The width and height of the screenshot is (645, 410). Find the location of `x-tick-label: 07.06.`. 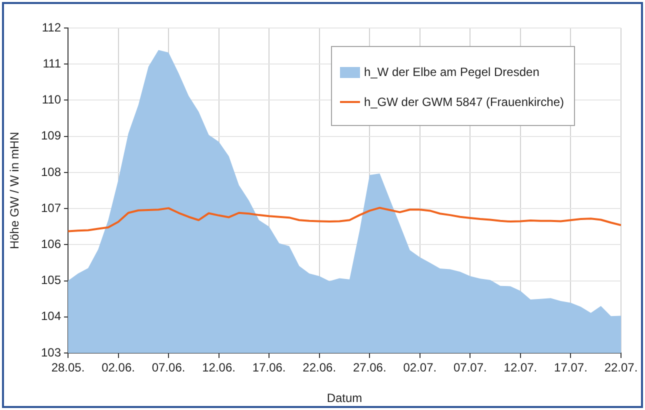

x-tick-label: 07.06. is located at coordinates (169, 367).